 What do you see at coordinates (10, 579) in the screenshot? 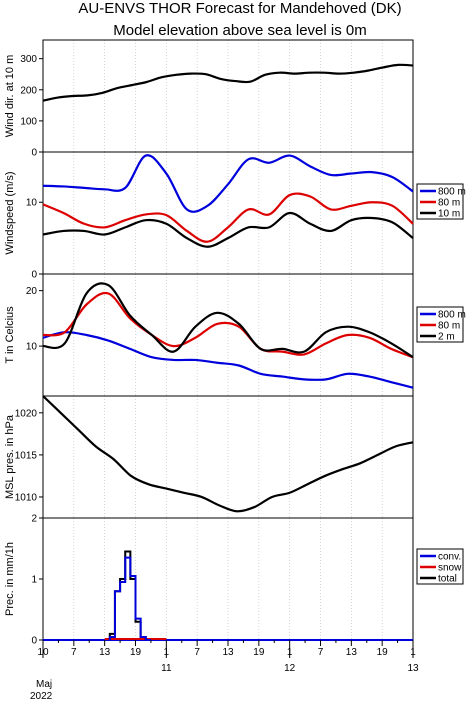
I see `y-axis-label: Prec. in mm/1h` at bounding box center [10, 579].